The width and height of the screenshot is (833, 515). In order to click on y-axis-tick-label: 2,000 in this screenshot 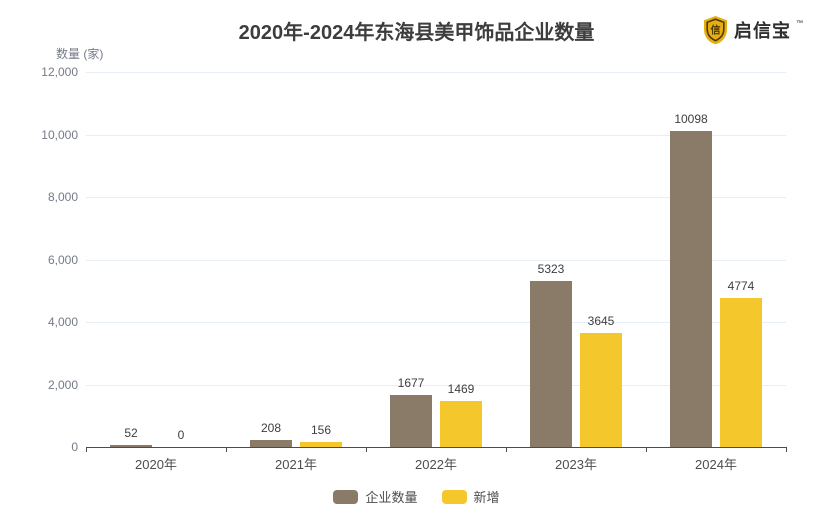, I will do `click(62, 384)`.